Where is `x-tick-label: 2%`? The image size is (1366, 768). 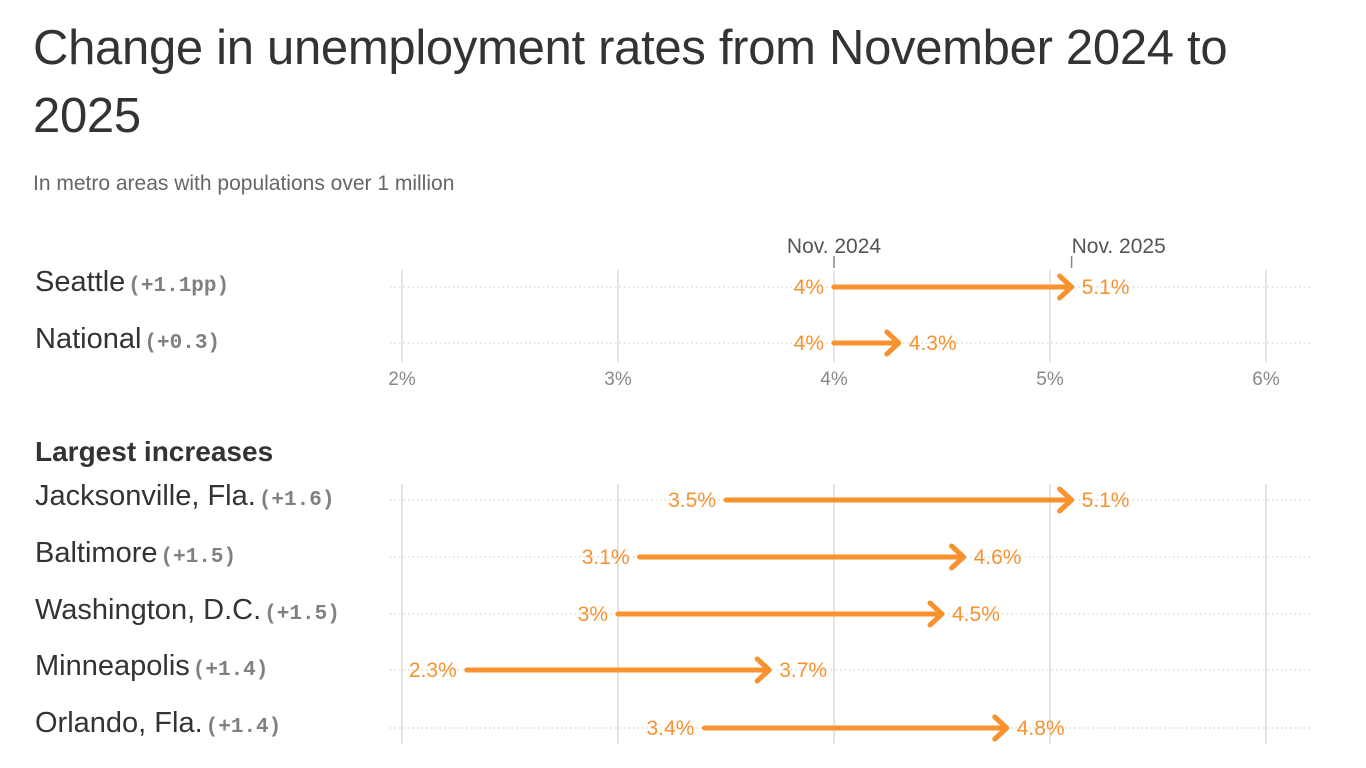
x-tick-label: 2% is located at coordinates (402, 379).